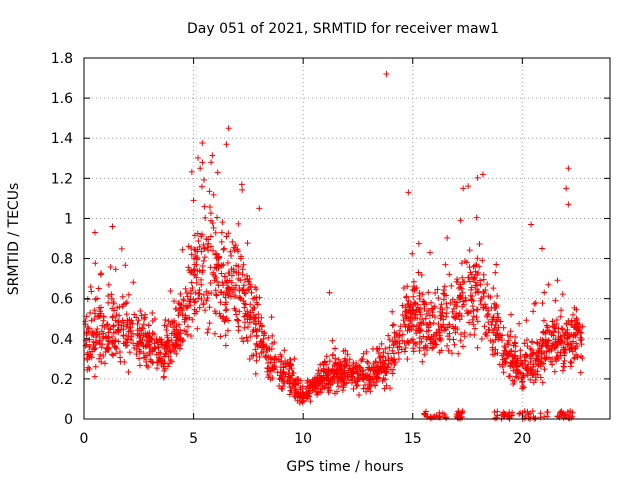  I want to click on y-tick-label: 0, so click(68, 420).